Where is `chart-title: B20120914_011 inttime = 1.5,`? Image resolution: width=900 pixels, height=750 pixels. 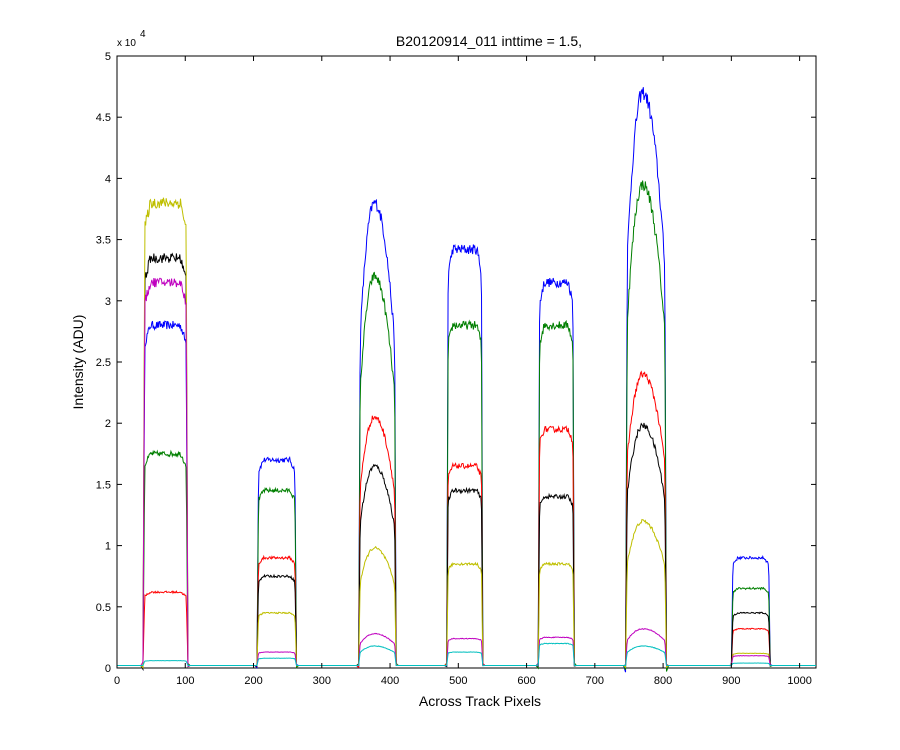 chart-title: B20120914_011 inttime = 1.5, is located at coordinates (489, 41).